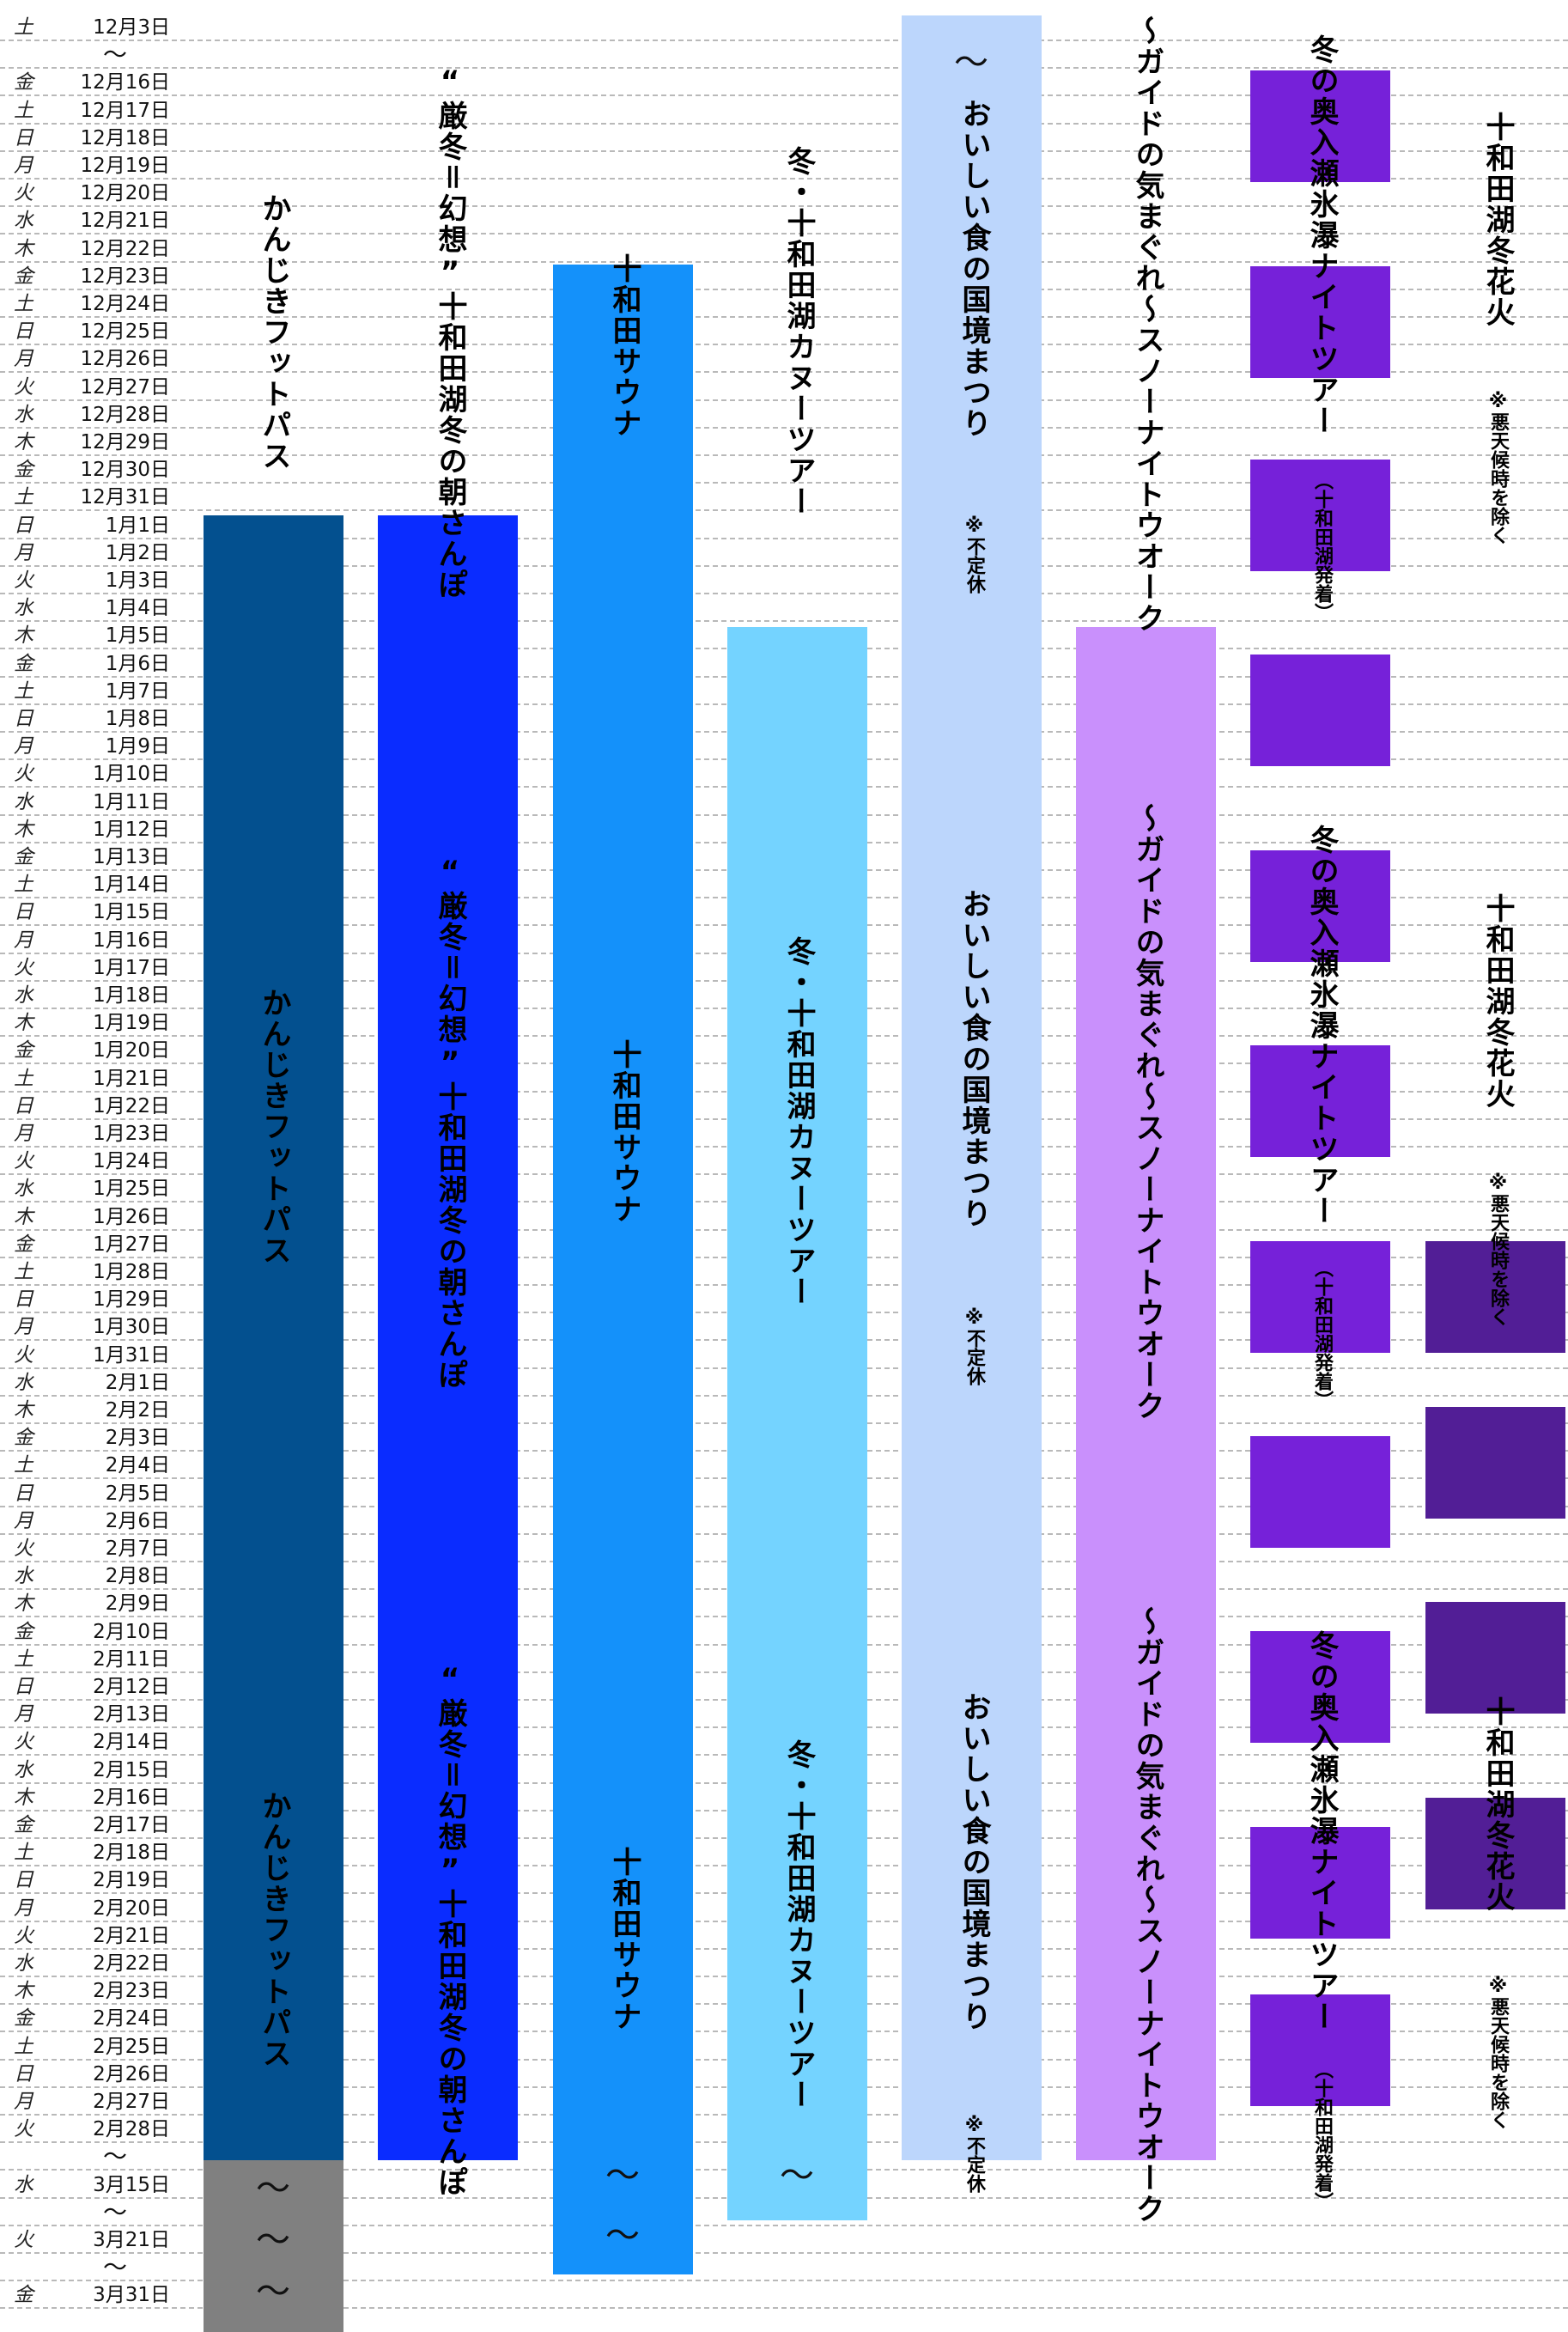  I want to click on calendar-row: 金 12月30日, so click(784, 470).